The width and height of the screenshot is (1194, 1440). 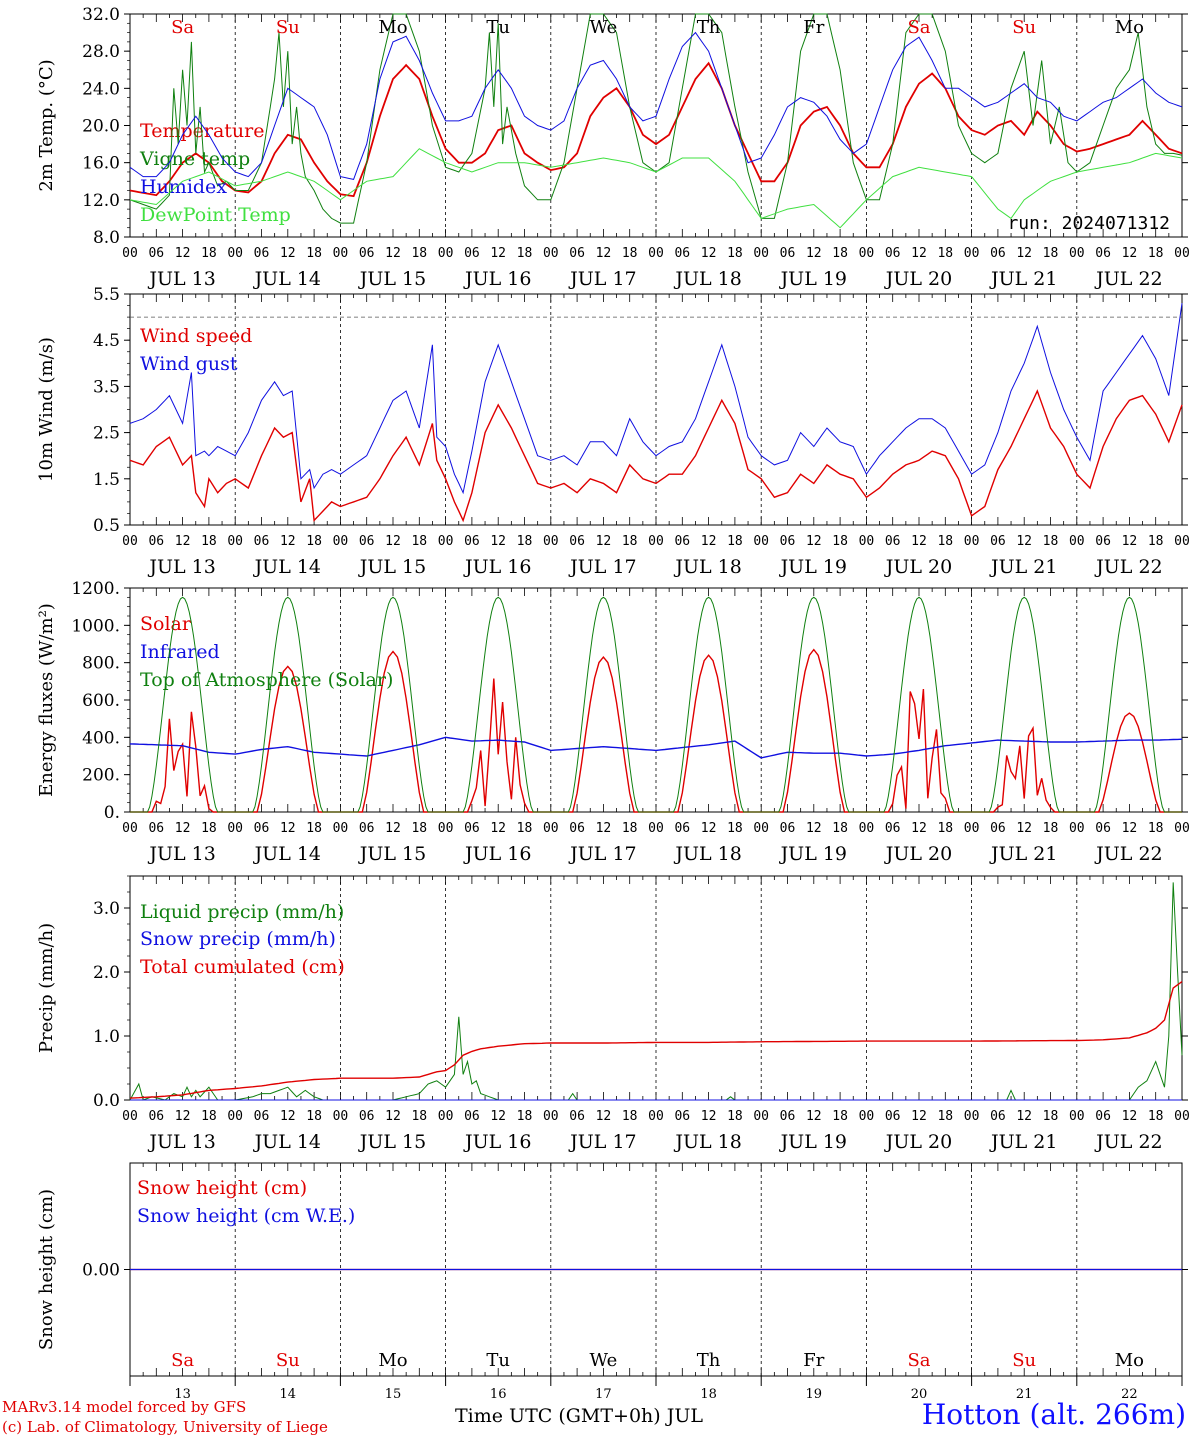 What do you see at coordinates (182, 27) in the screenshot?
I see `weekday-label: Sa` at bounding box center [182, 27].